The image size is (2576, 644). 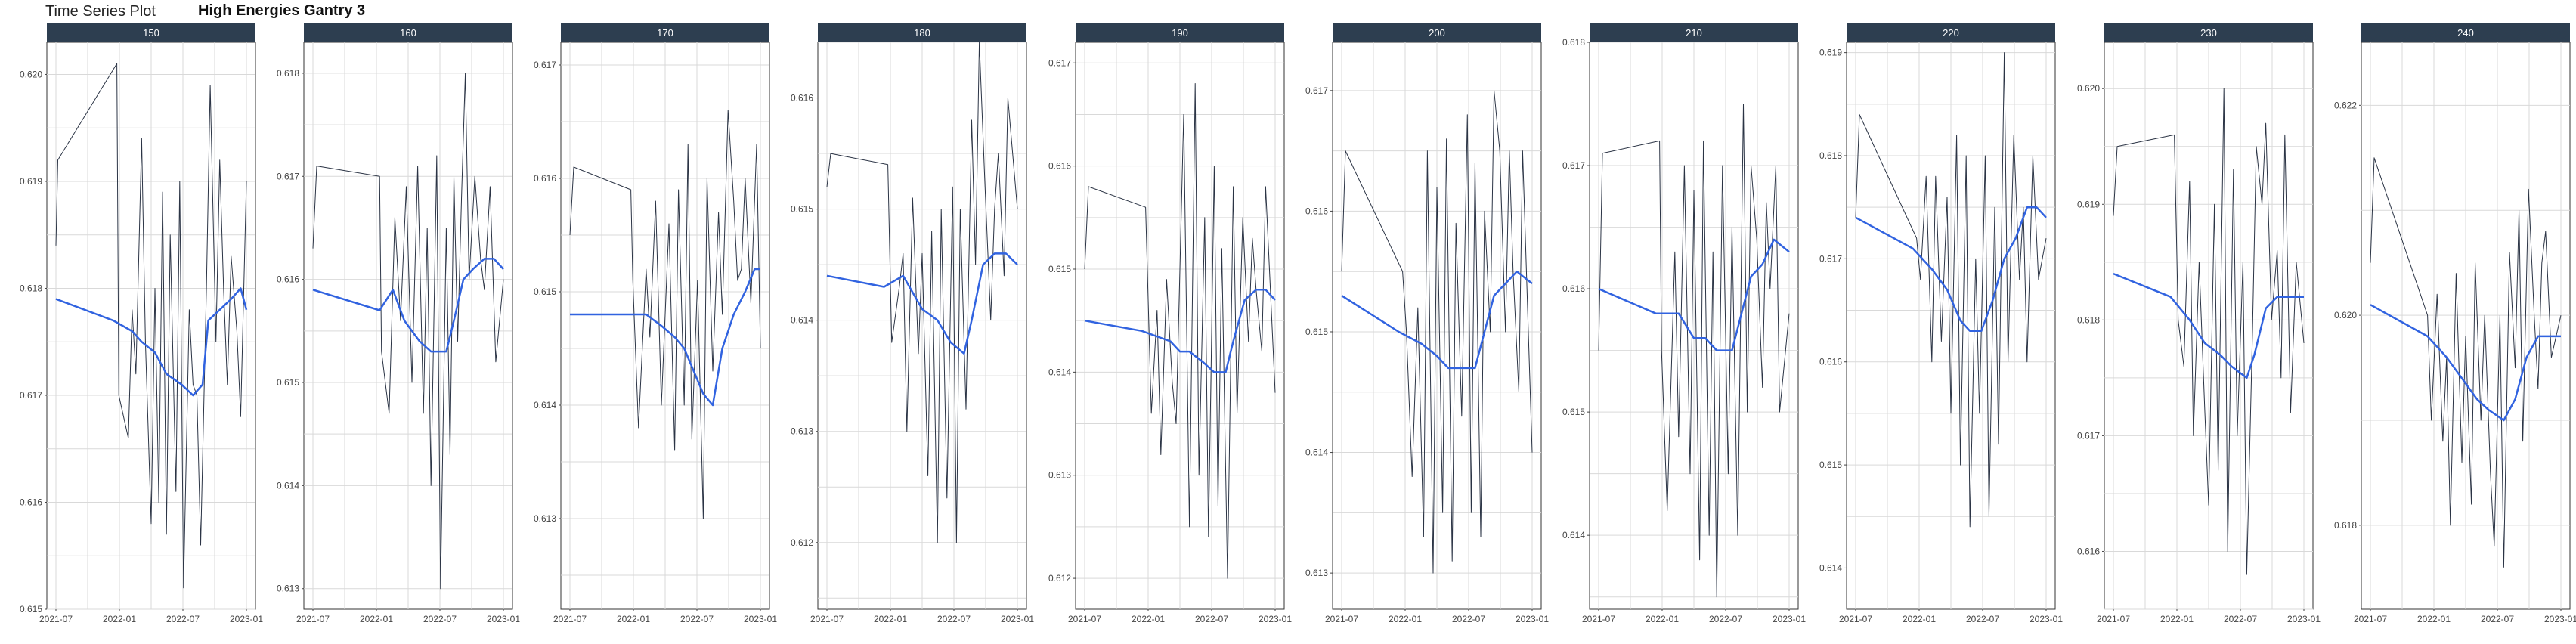 I want to click on facet-strip-label: 230, so click(x=2208, y=33).